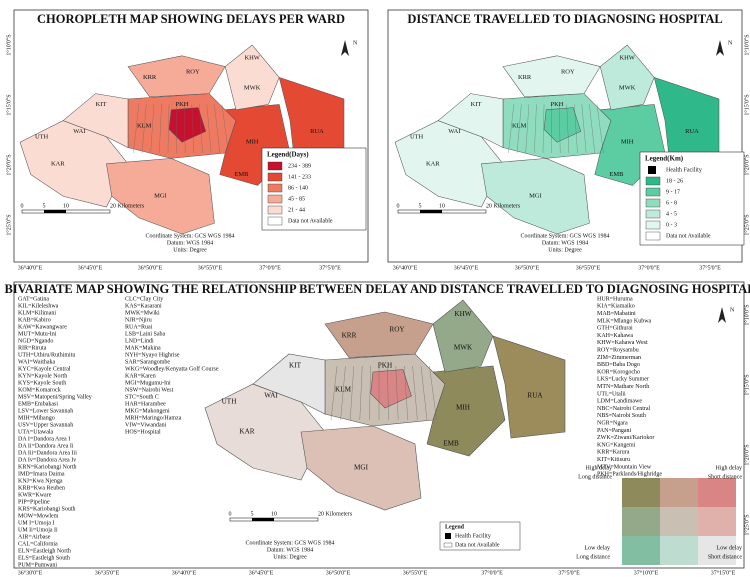 The image size is (750, 577). What do you see at coordinates (37, 334) in the screenshot?
I see `abbreviation: MUT=Mutu-Ini` at bounding box center [37, 334].